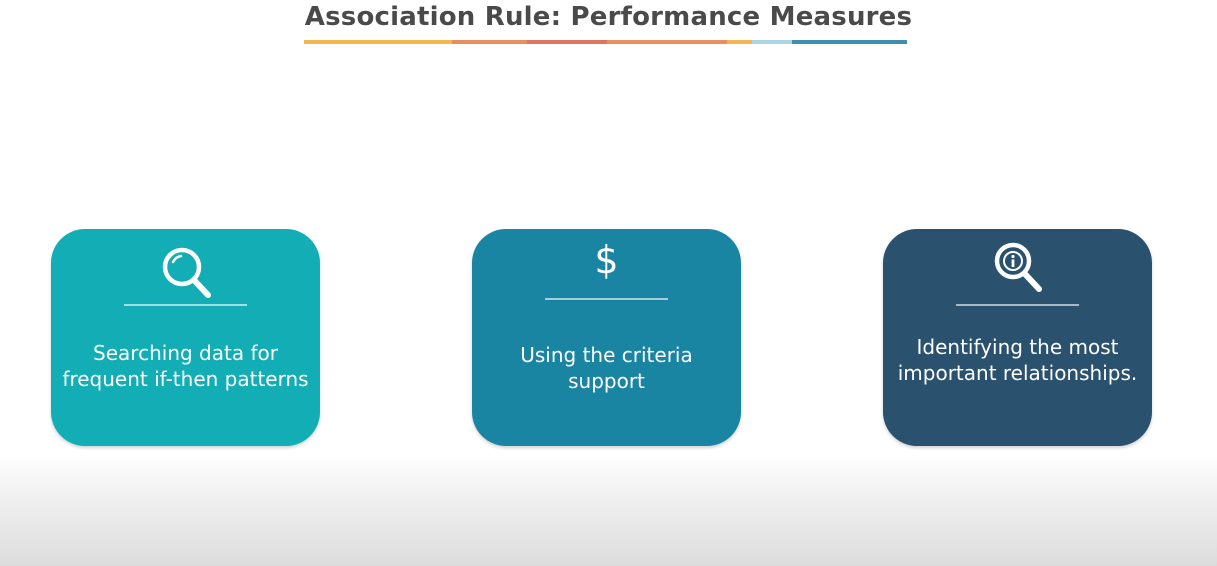 Image resolution: width=1217 pixels, height=566 pixels. I want to click on magnifier-icon, so click(185, 275).